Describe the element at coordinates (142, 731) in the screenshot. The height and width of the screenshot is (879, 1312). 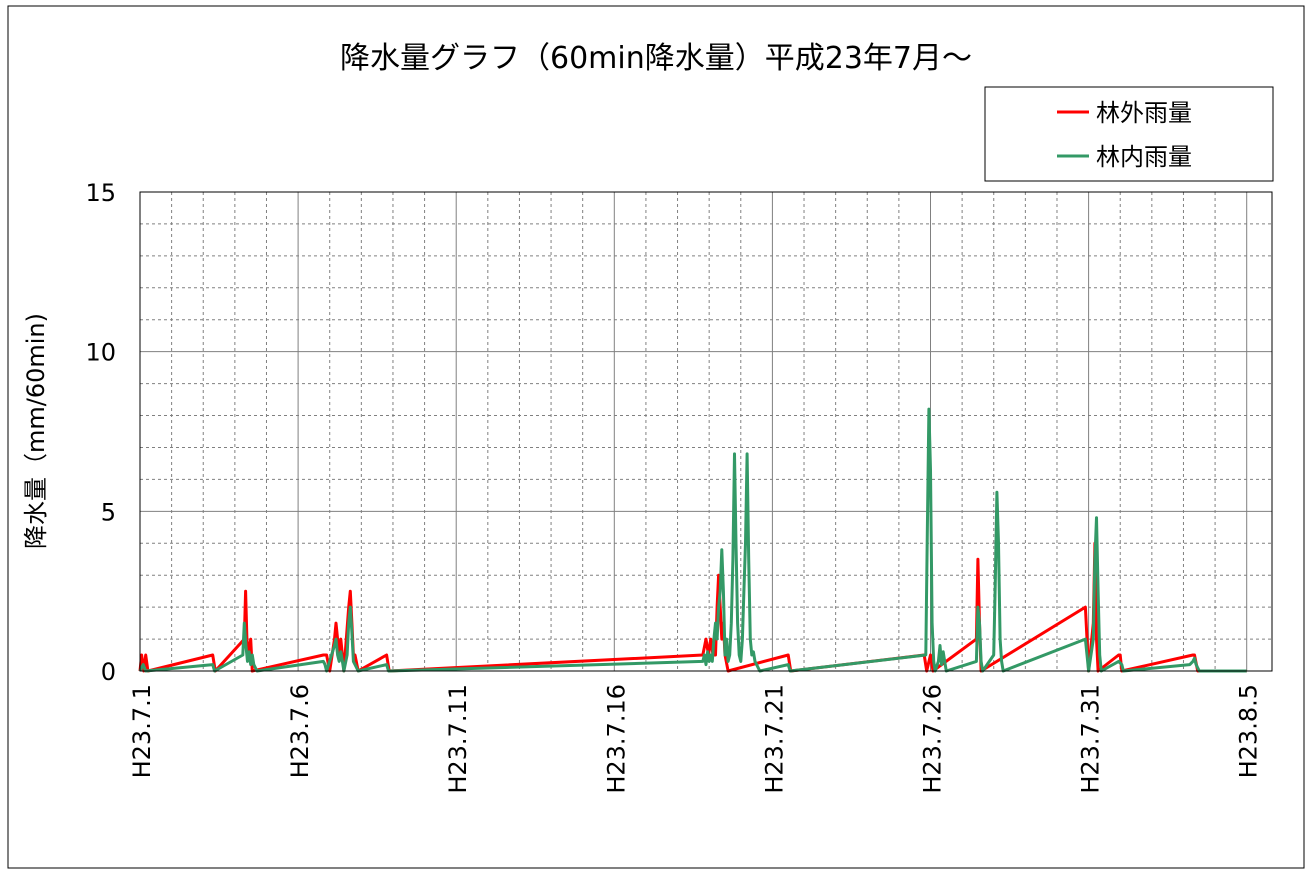
I see `x-tick-label: H23.7.1` at that location.